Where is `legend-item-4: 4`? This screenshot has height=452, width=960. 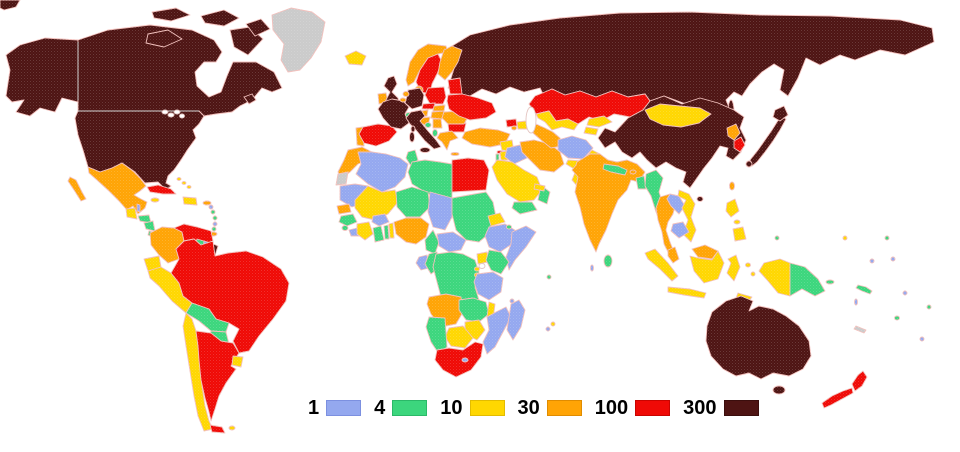 legend-item-4: 4 is located at coordinates (401, 408).